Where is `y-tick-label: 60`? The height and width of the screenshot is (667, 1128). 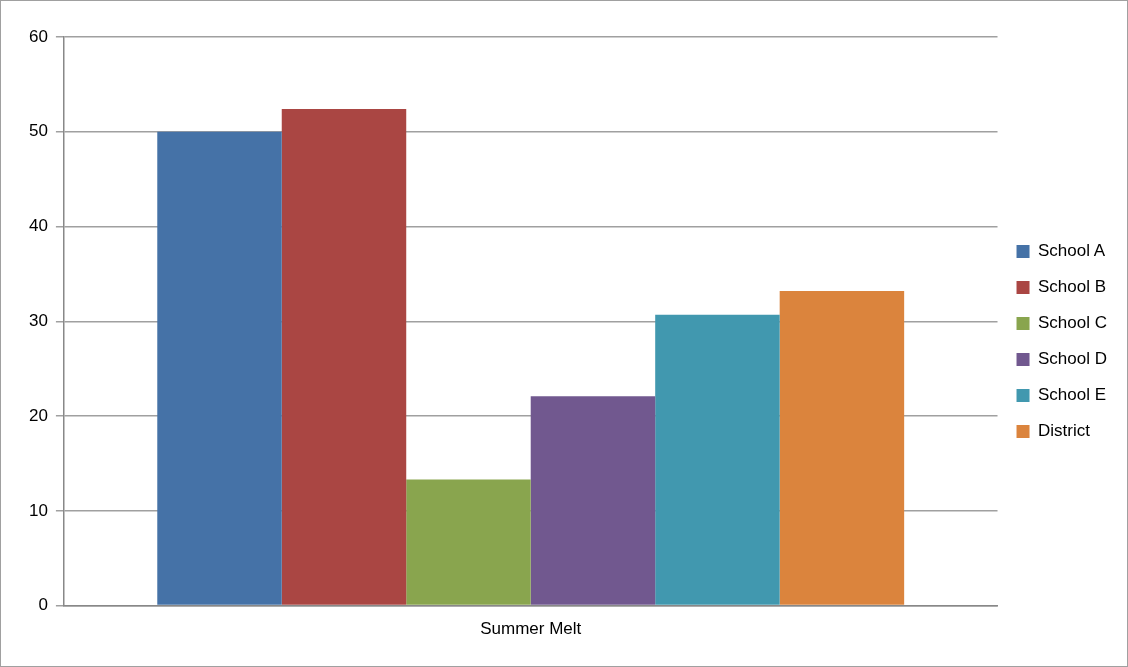 y-tick-label: 60 is located at coordinates (38, 36).